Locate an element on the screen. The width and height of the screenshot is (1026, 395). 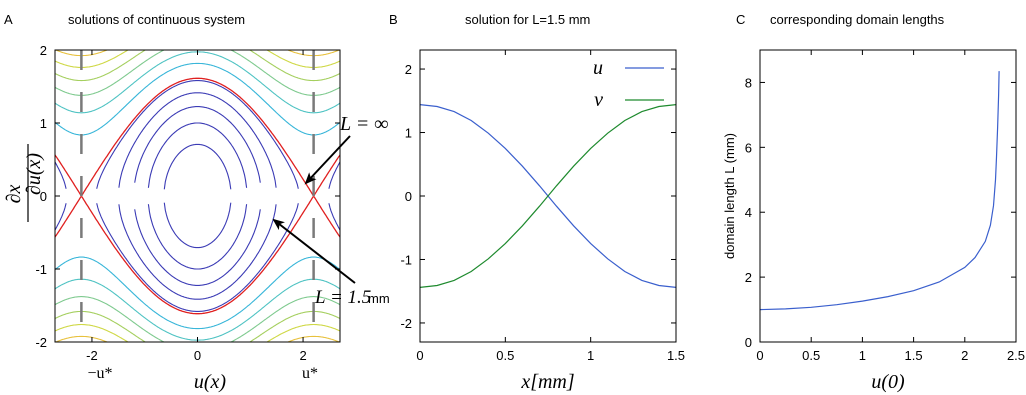
annotation-l-infinity: L = ∞ is located at coordinates (346, 149).